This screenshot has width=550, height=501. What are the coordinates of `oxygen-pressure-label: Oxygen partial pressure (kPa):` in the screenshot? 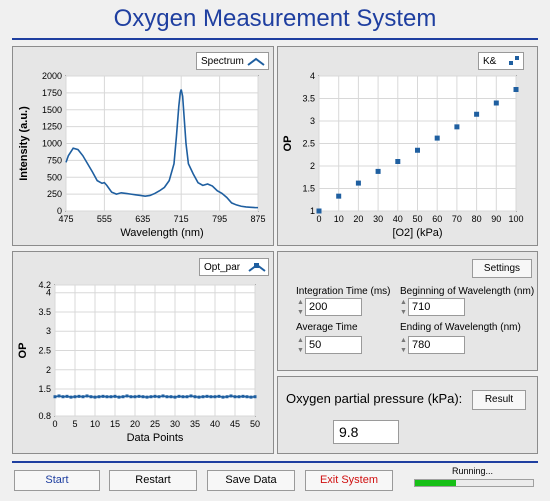 It's located at (374, 398).